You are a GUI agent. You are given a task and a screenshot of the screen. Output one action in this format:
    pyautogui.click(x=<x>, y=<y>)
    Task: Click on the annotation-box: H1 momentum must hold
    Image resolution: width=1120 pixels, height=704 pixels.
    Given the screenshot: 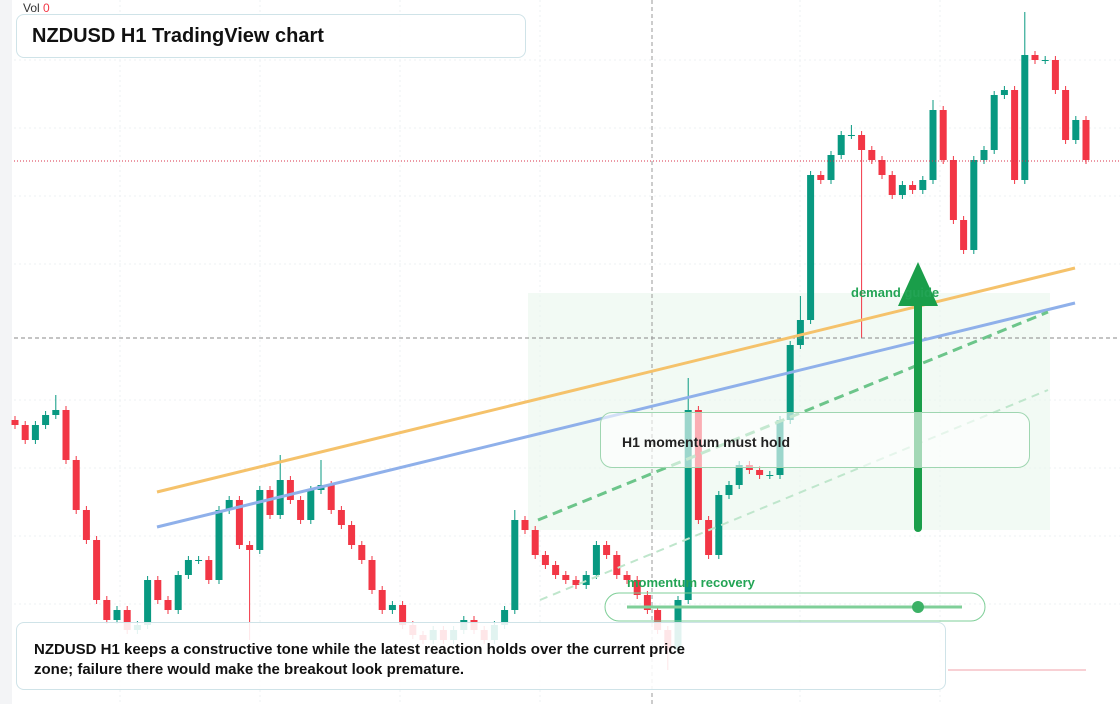 What is the action you would take?
    pyautogui.click(x=815, y=440)
    